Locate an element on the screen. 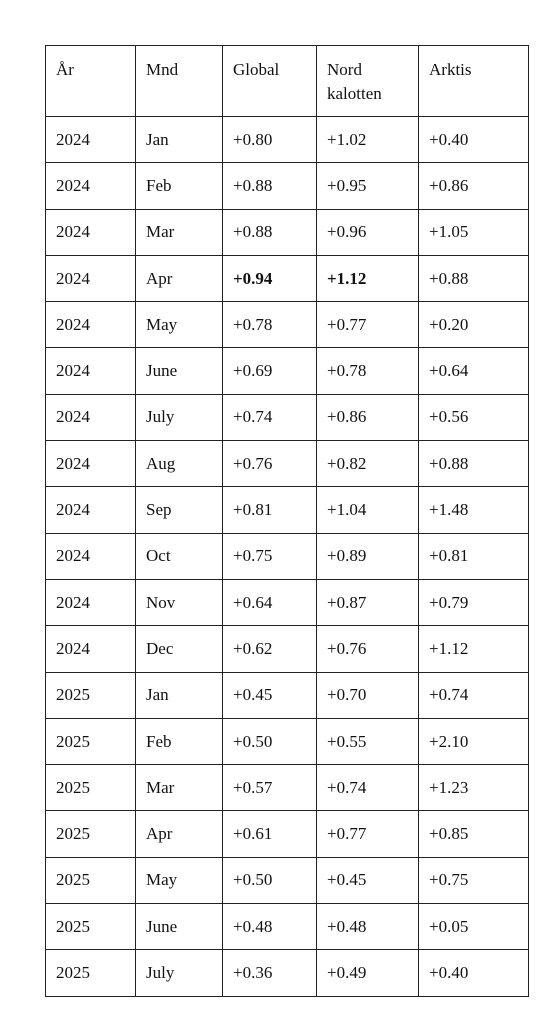 The height and width of the screenshot is (1024, 555). table-row: 2025 Mar +0.57 +0.74 +1.23 is located at coordinates (287, 788).